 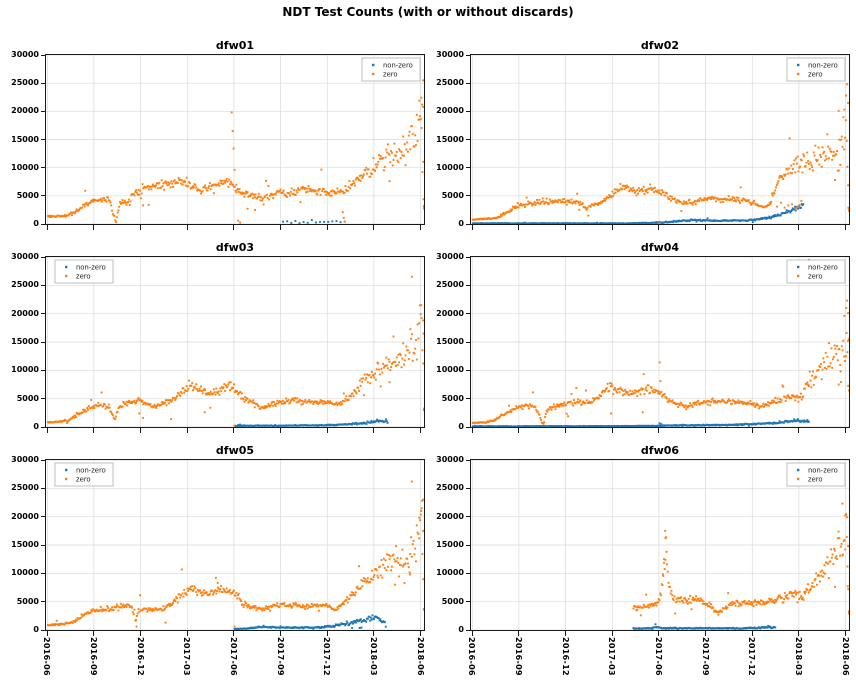 I want to click on subplot-title: dfw03, so click(x=235, y=247).